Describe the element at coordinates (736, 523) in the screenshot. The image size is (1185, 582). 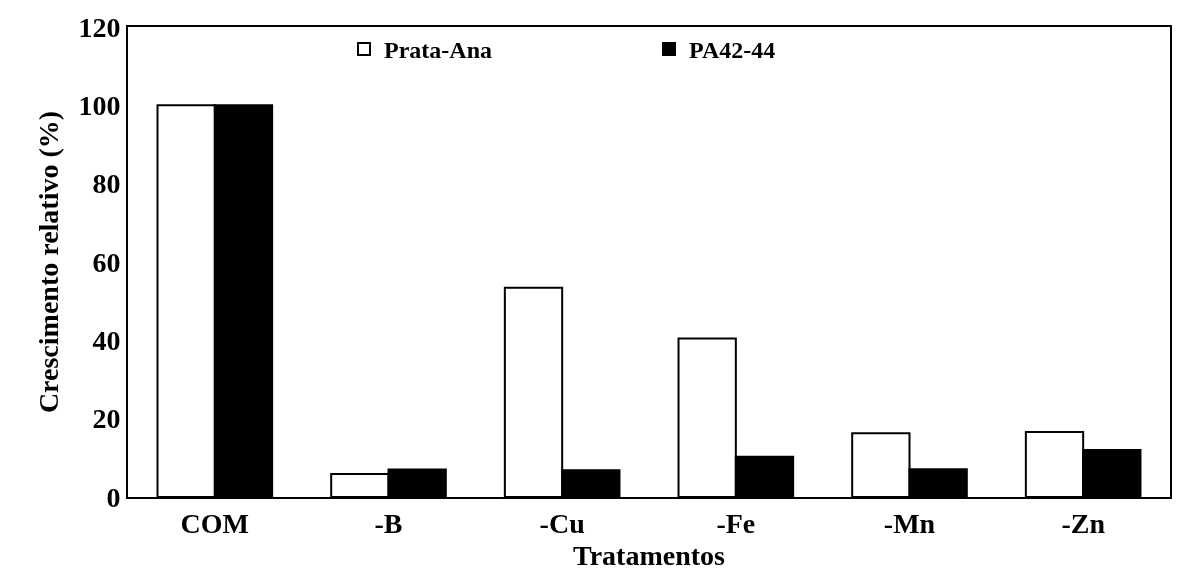
I see `x-tick-label: -Fe` at that location.